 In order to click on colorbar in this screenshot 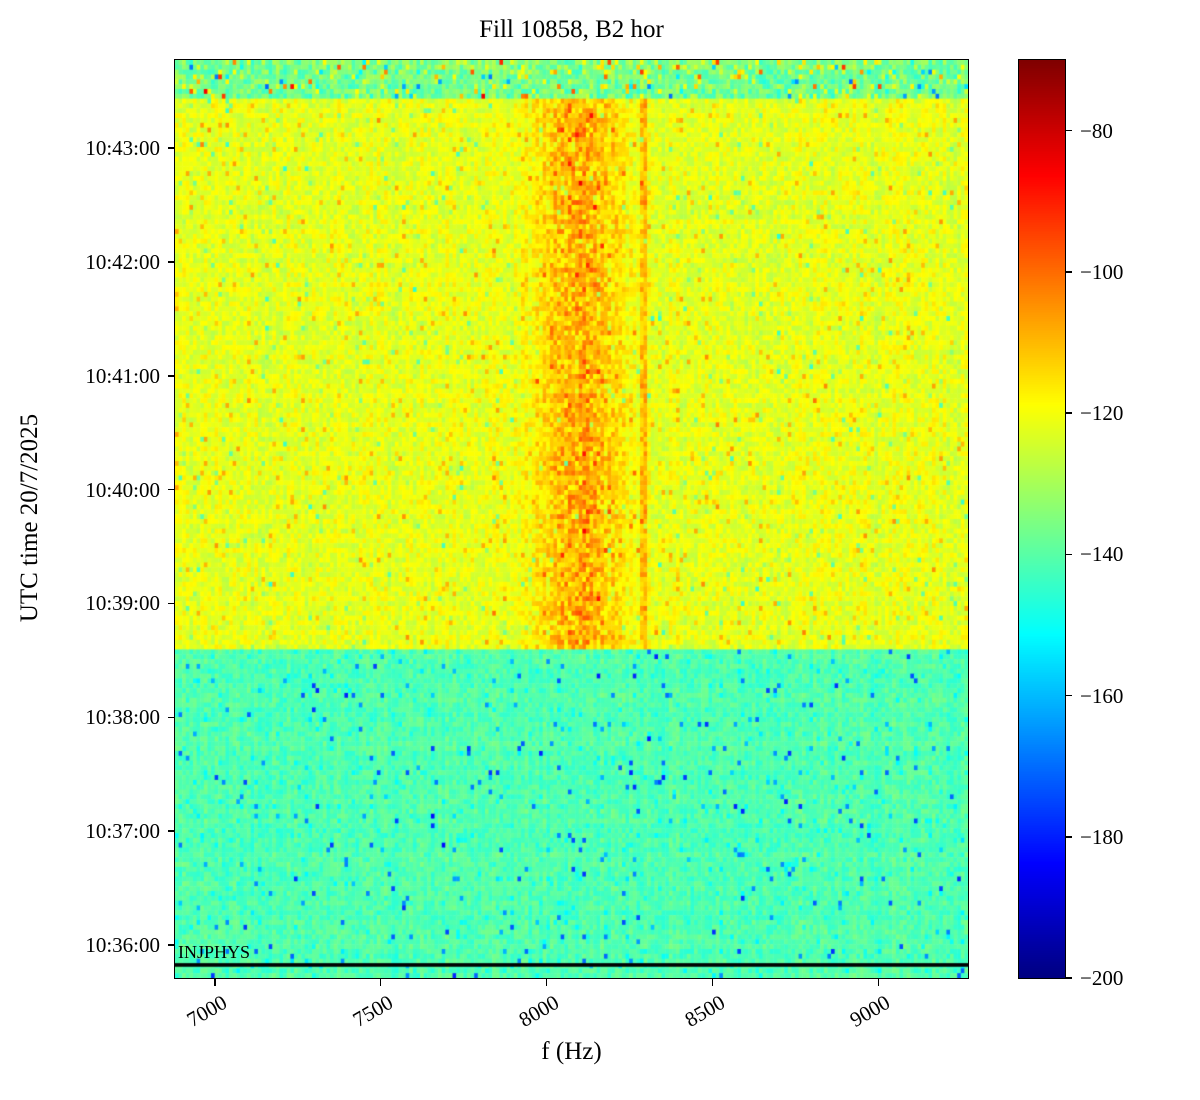, I will do `click(1042, 519)`.